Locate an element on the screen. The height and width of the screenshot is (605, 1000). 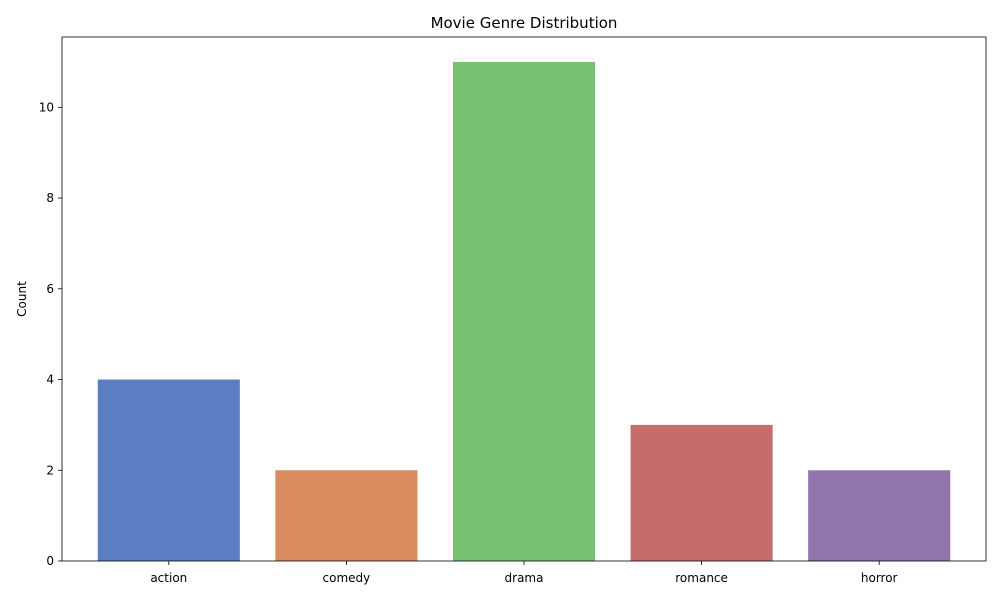
y-tick-label: 0 is located at coordinates (50, 561).